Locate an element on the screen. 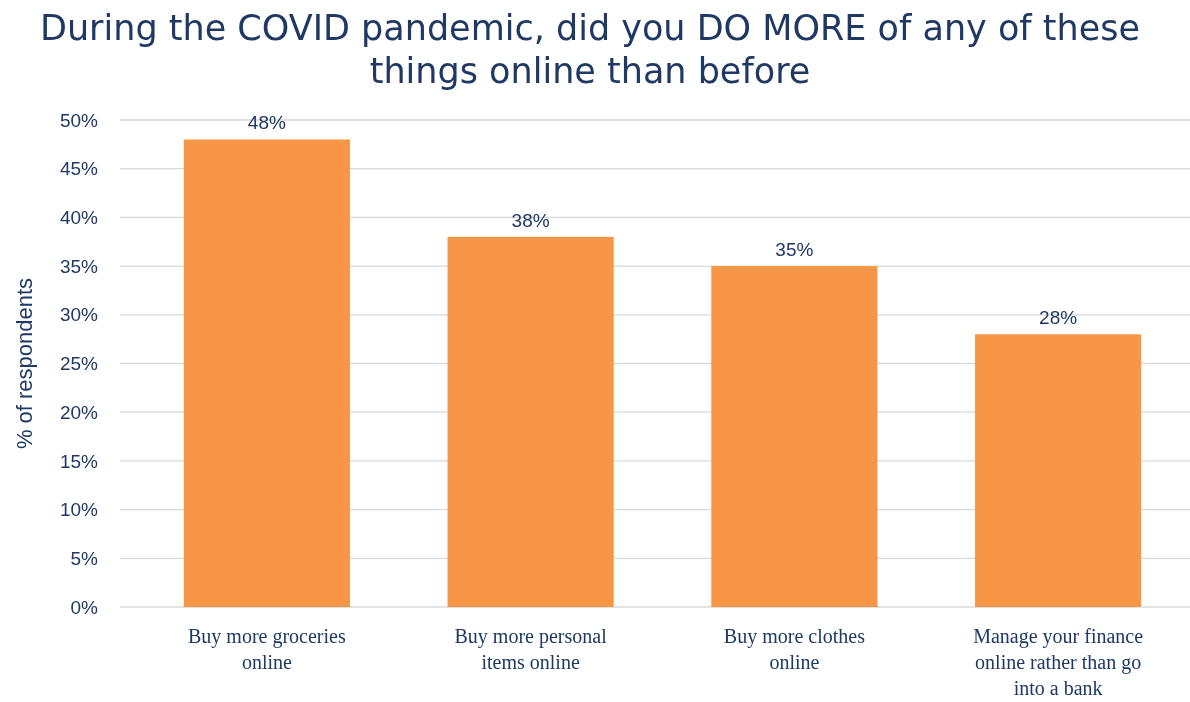 The image size is (1190, 702). data-label: 35% is located at coordinates (794, 250).